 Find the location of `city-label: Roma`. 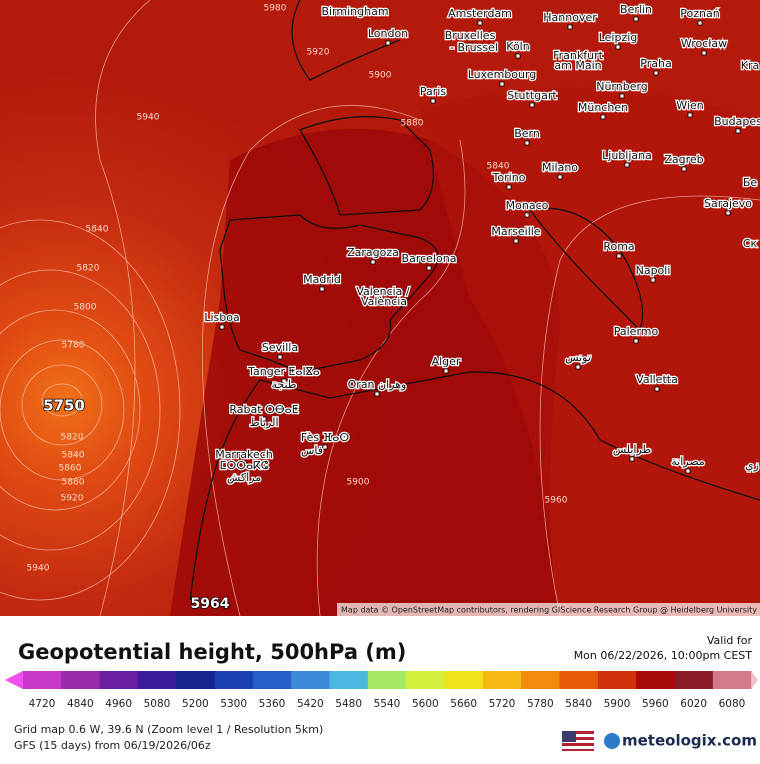

city-label: Roma is located at coordinates (618, 246).